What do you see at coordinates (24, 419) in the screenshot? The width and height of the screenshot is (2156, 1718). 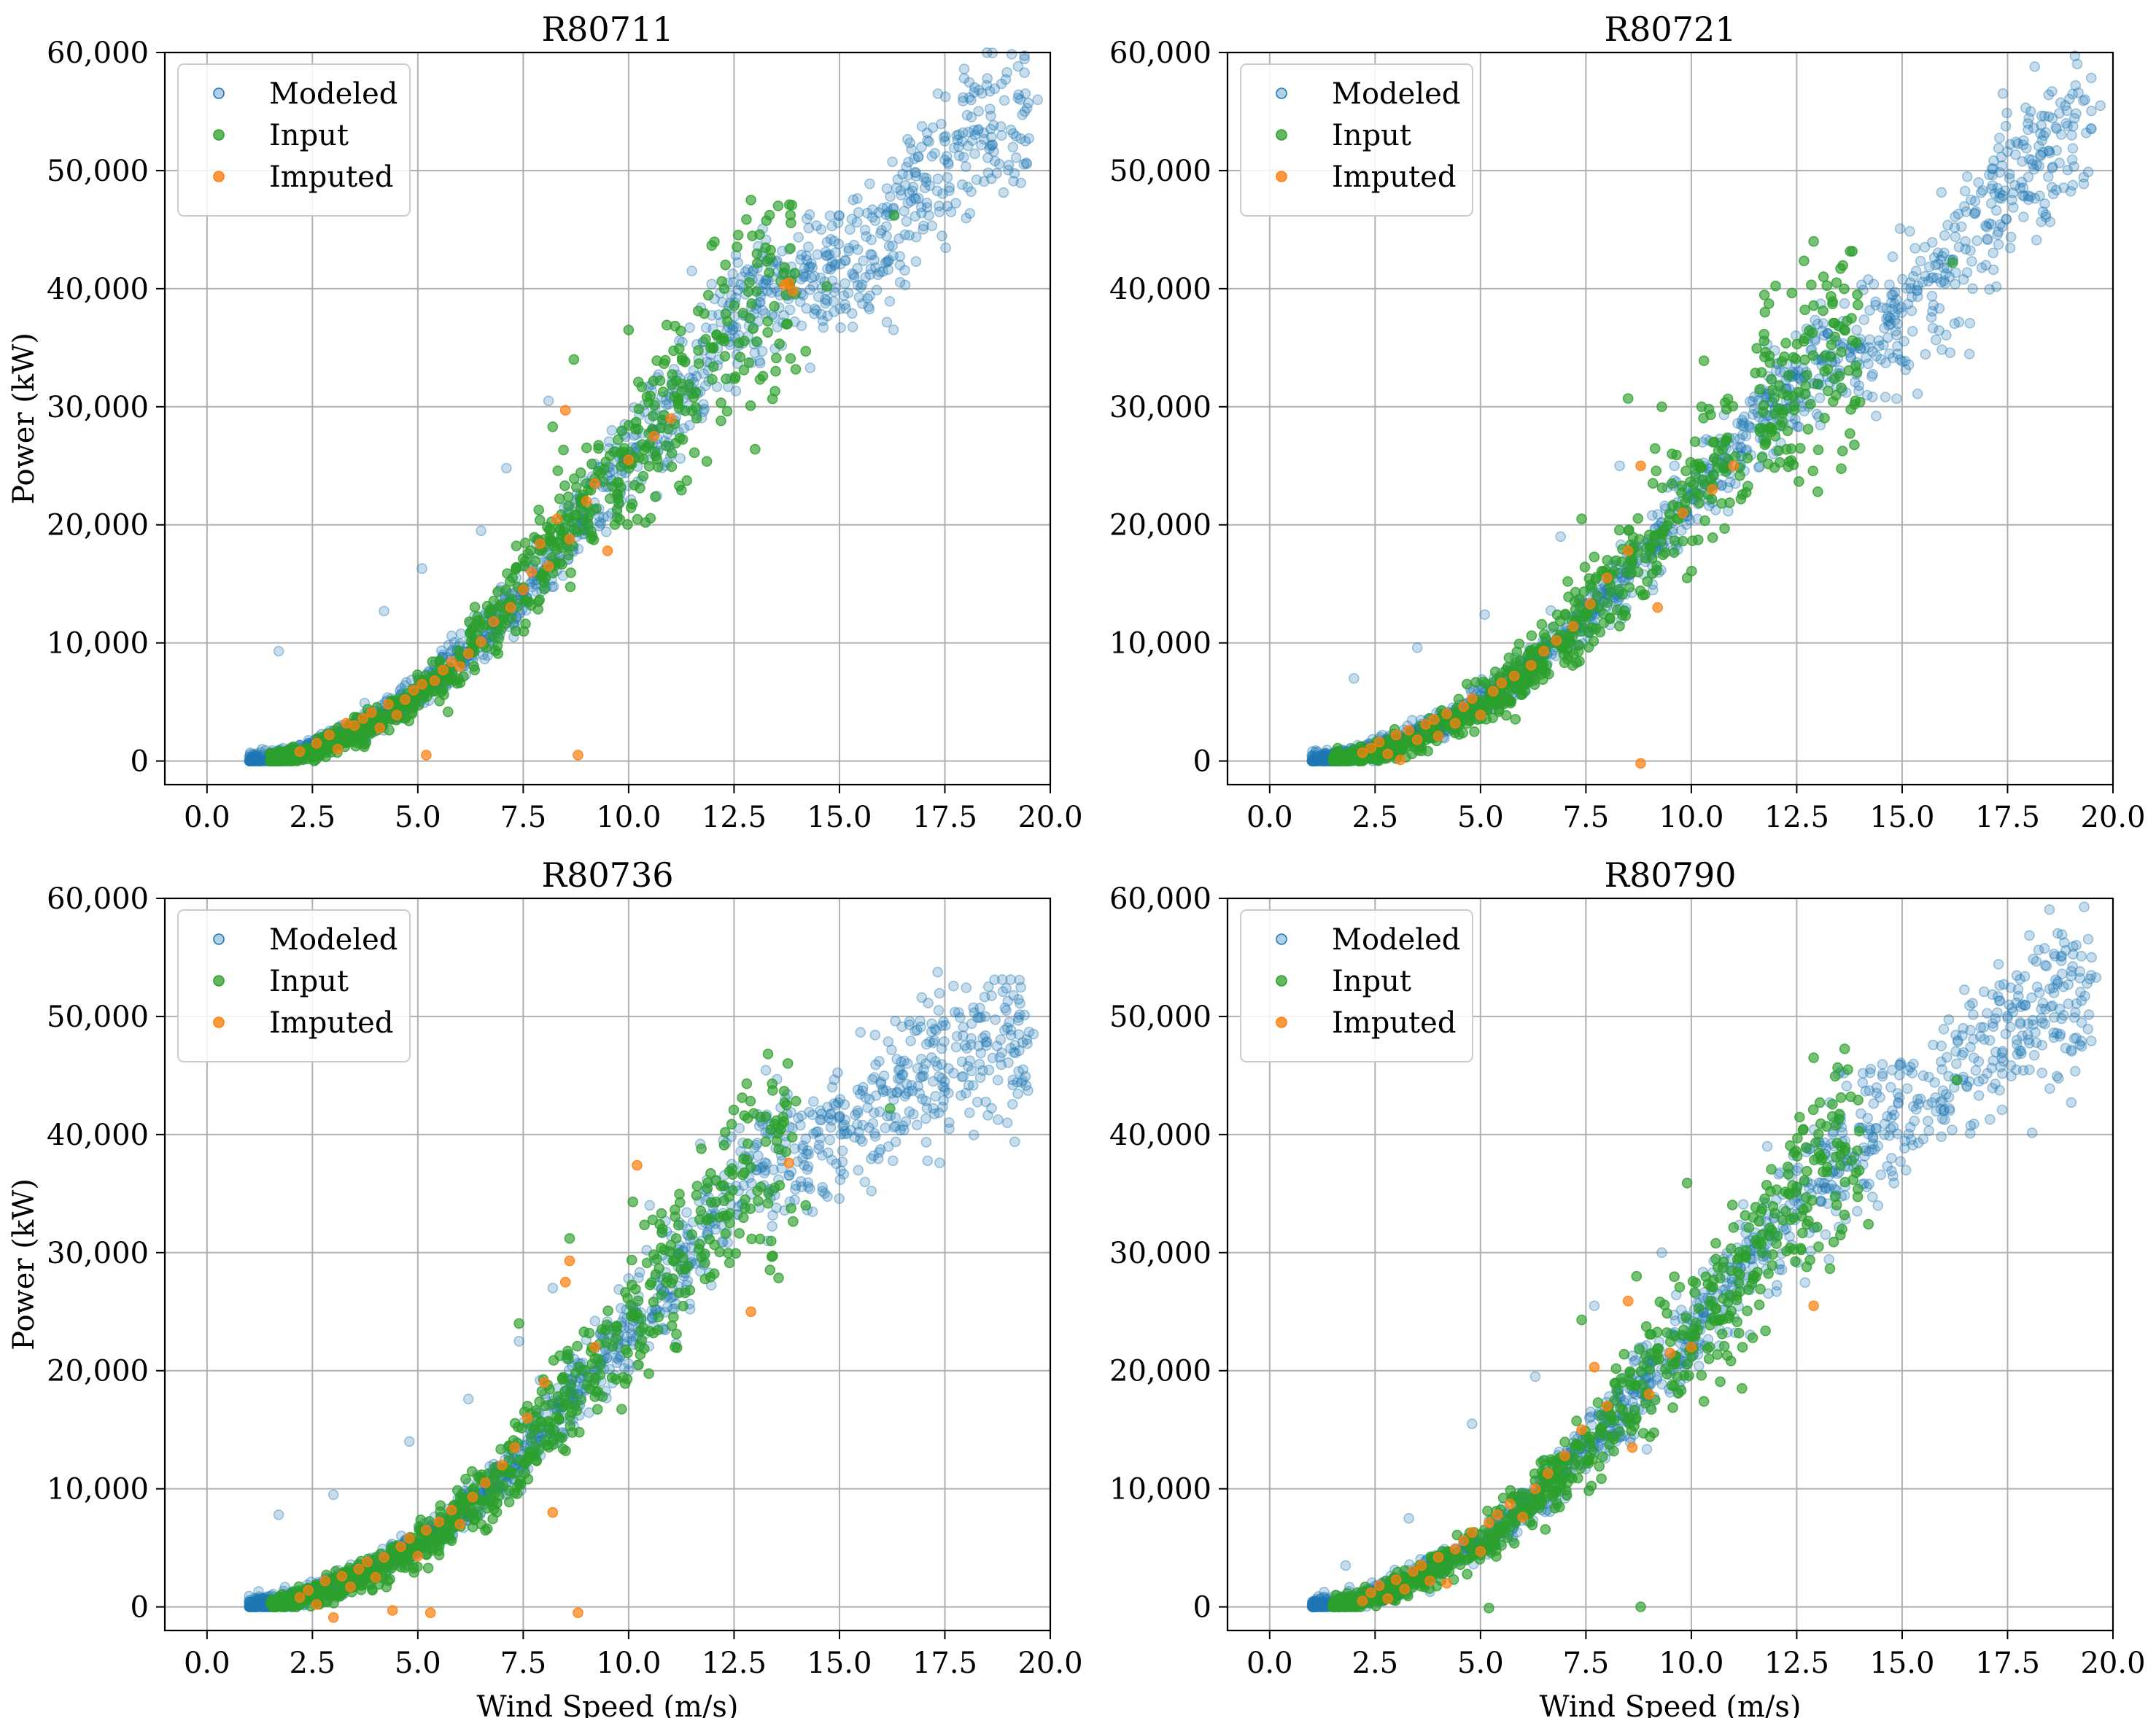 I see `y-axis-label: Power (kW)` at bounding box center [24, 419].